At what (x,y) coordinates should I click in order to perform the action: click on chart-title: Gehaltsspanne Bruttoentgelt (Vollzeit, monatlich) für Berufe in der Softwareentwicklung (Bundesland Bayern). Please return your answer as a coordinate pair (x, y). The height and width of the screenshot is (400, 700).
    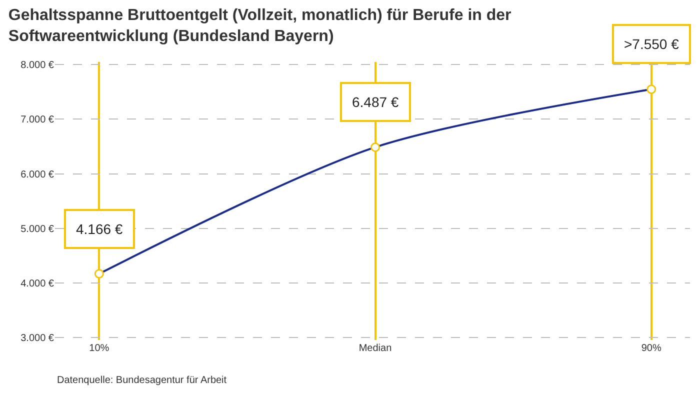
    Looking at the image, I should click on (260, 26).